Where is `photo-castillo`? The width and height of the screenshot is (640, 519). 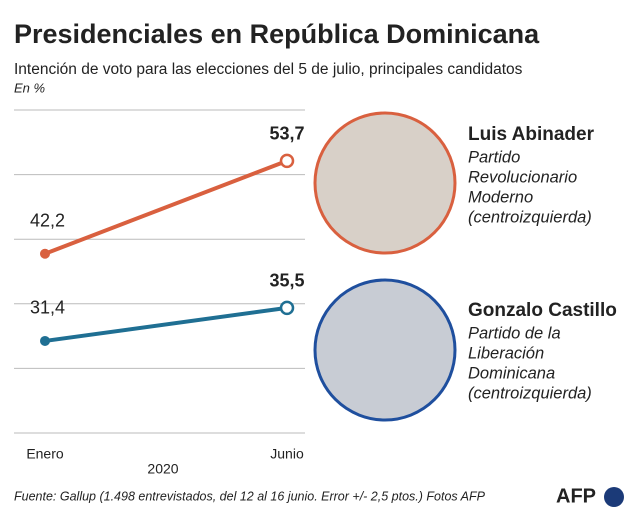
photo-castillo is located at coordinates (385, 350).